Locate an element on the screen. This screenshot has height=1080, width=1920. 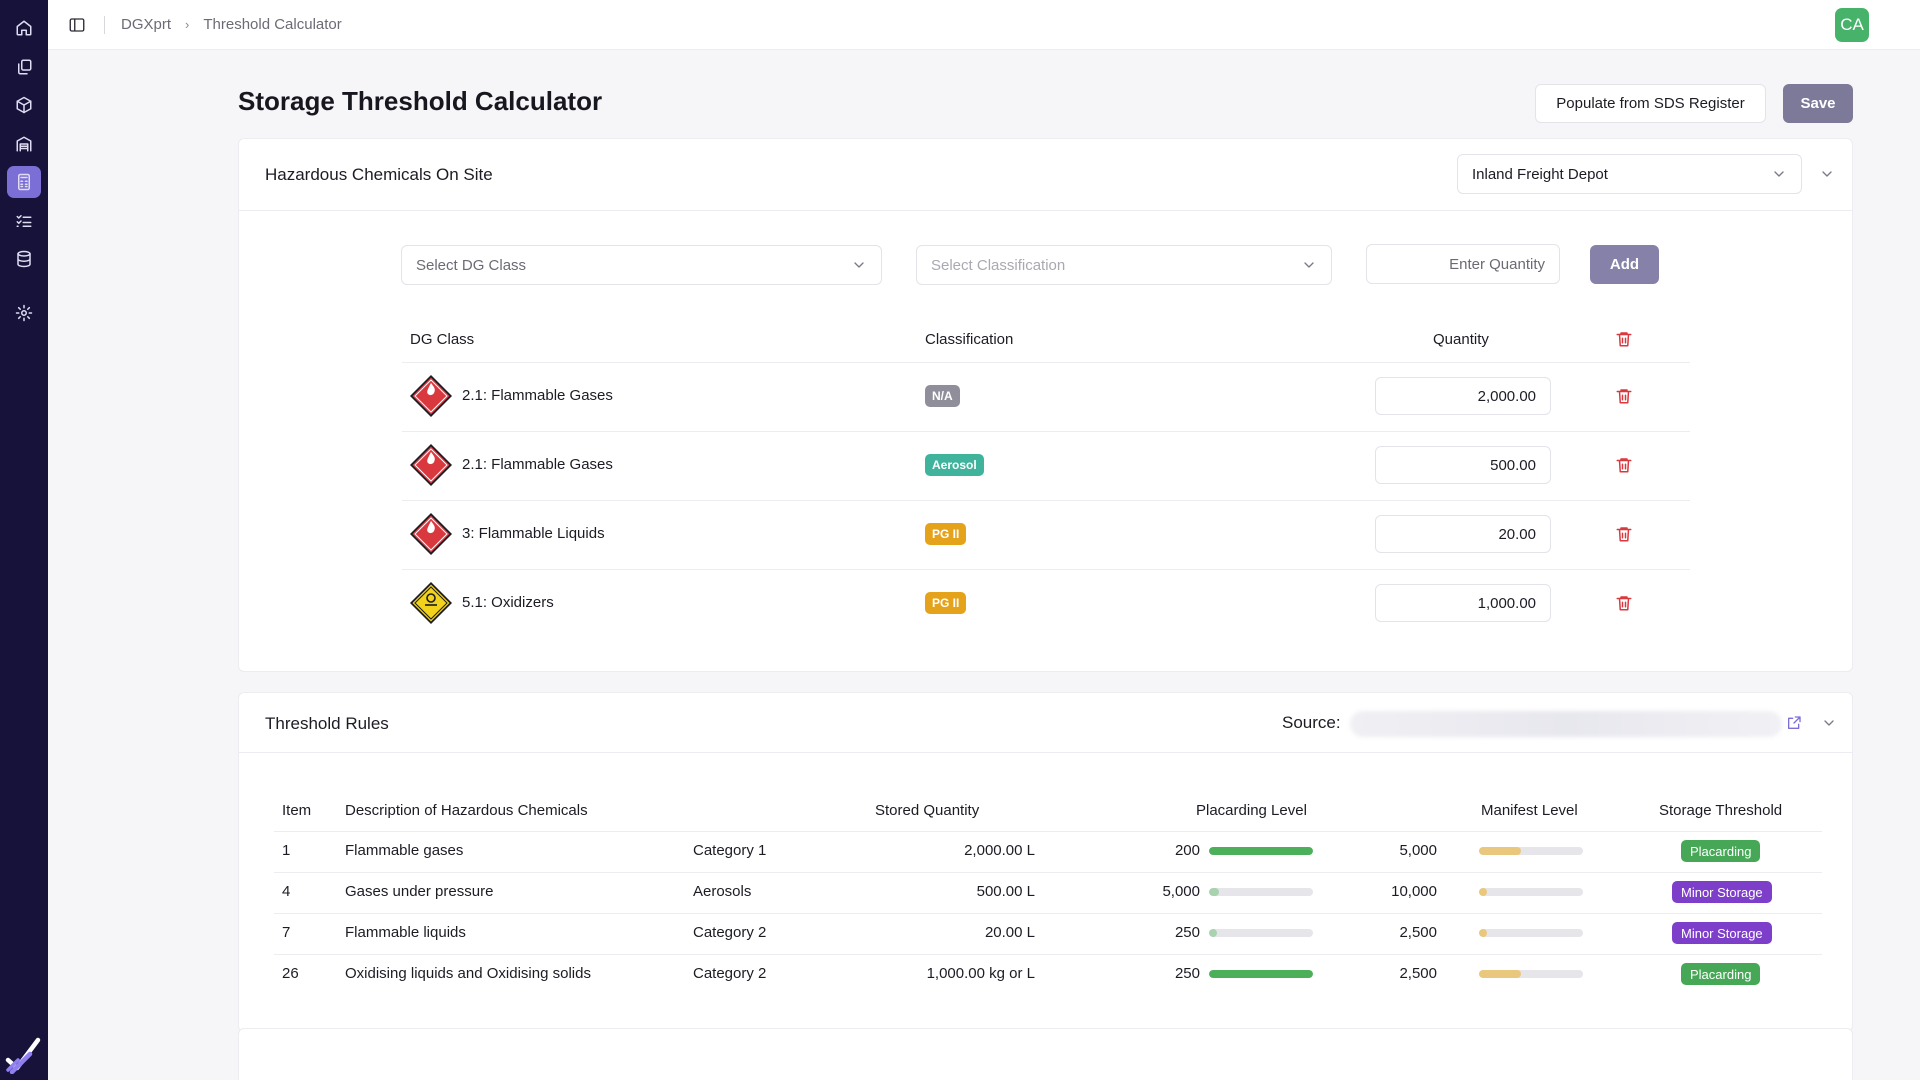
sidebar-item-products is located at coordinates (24, 105).